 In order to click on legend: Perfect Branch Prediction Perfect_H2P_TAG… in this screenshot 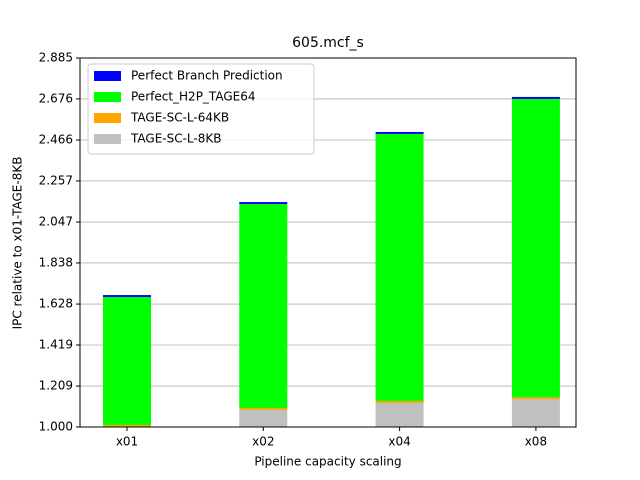, I will do `click(201, 109)`.